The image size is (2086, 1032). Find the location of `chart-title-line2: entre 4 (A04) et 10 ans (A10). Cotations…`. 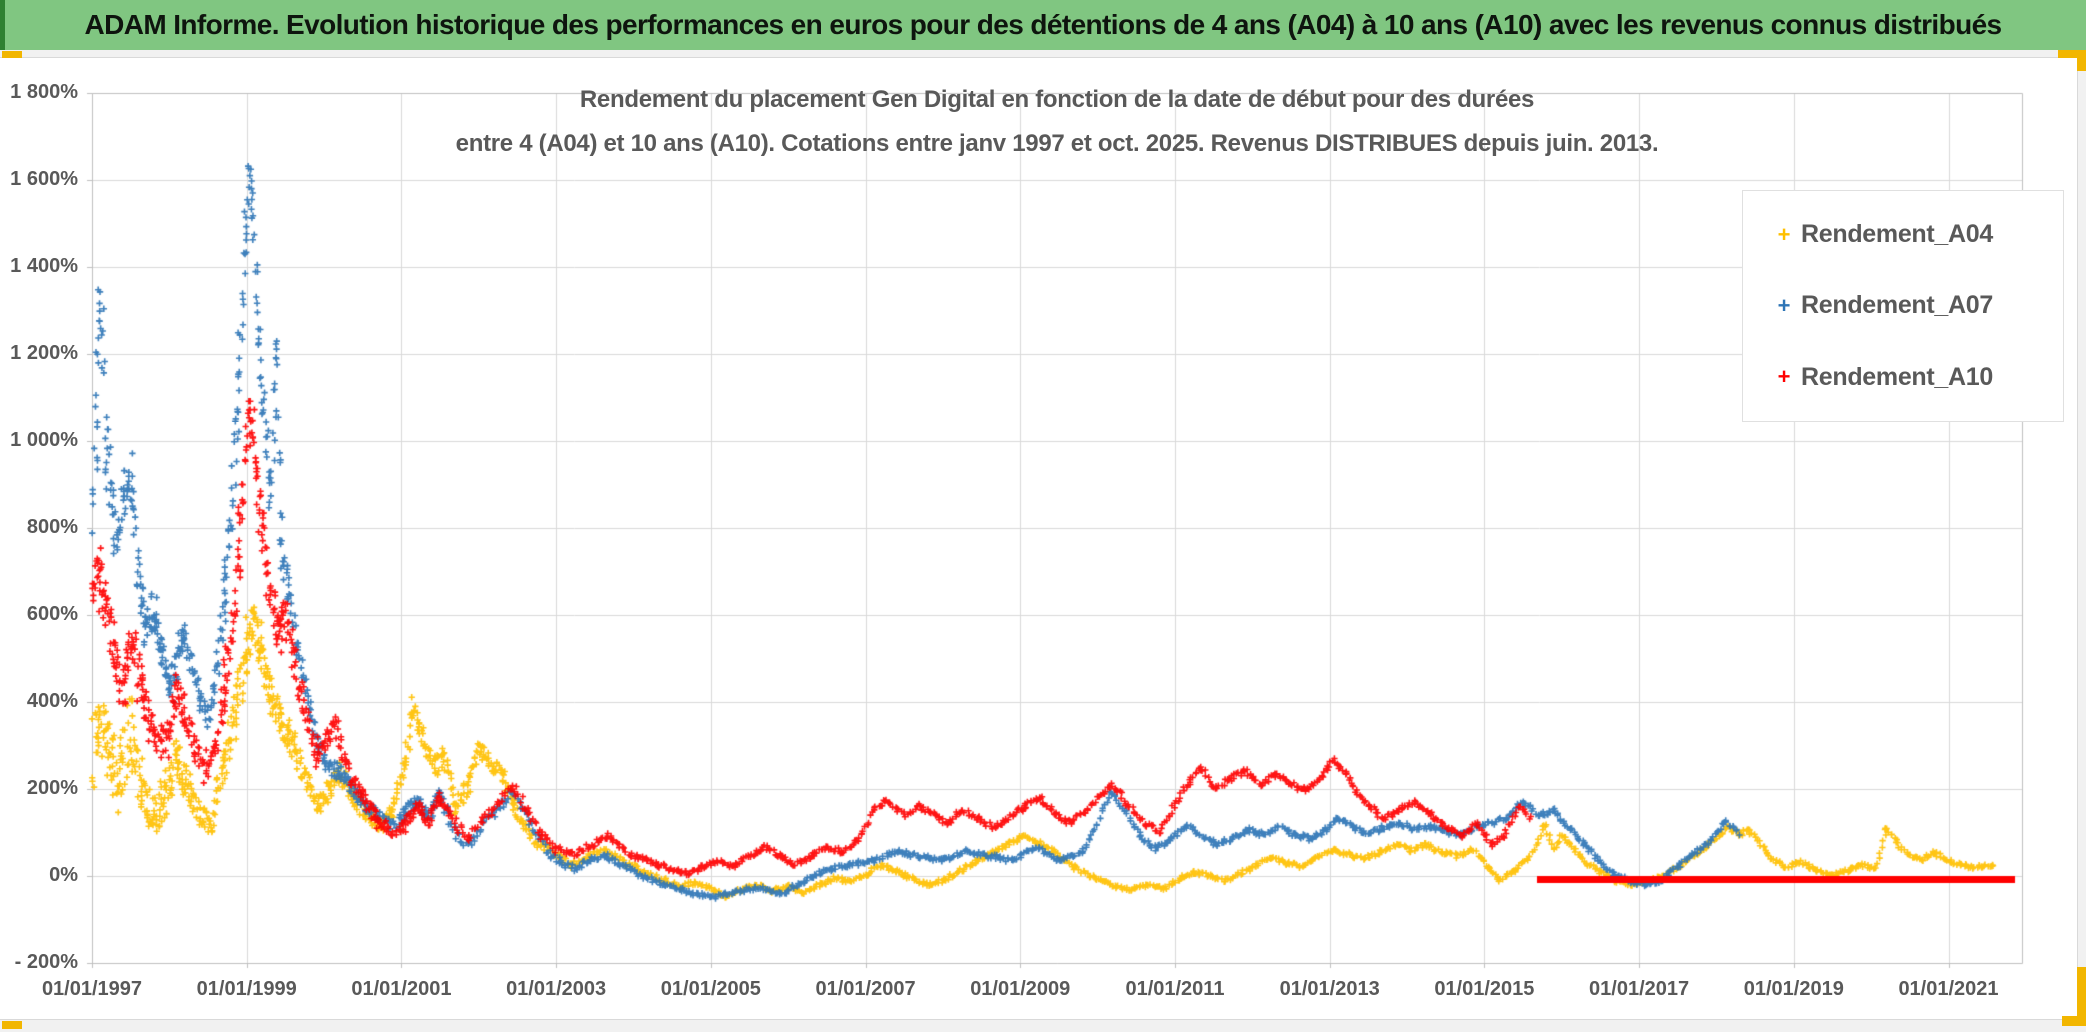

chart-title-line2: entre 4 (A04) et 10 ans (A10). Cotations… is located at coordinates (1057, 143).